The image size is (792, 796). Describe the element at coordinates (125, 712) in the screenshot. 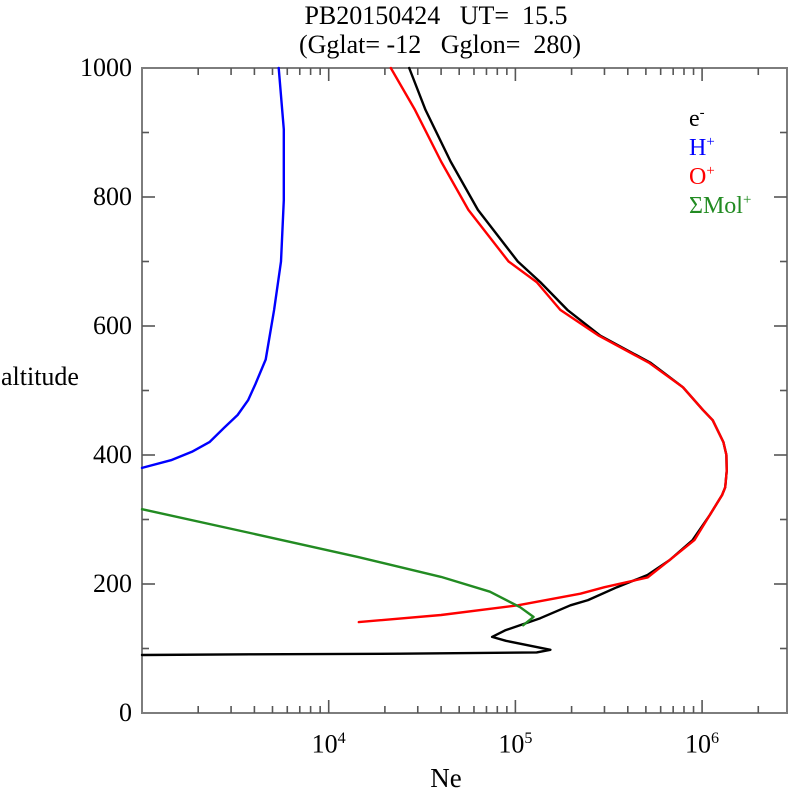

I see `y-tick-label-0: 0` at that location.